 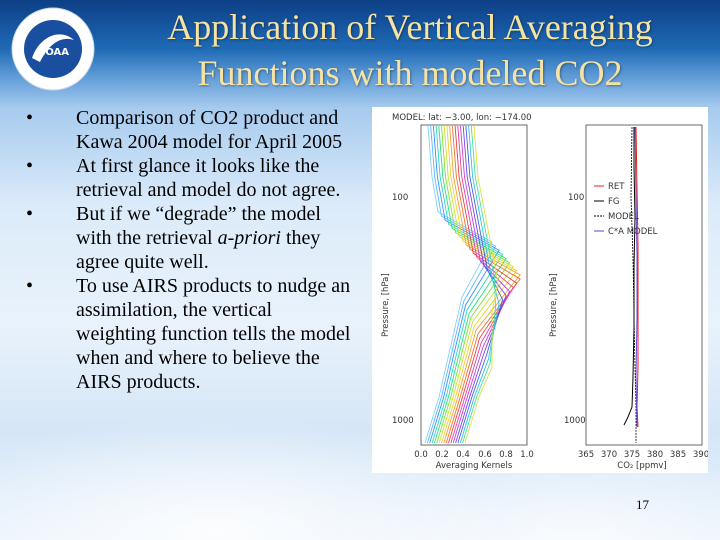 What do you see at coordinates (474, 455) in the screenshot?
I see `left-xticks: 0.0 0.2 0.4 0.6 0.8 1.0` at bounding box center [474, 455].